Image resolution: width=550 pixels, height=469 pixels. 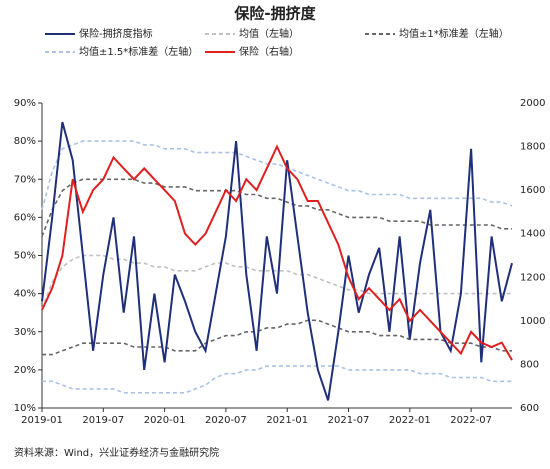 I want to click on y-tick-label: 80%, so click(x=25, y=141).